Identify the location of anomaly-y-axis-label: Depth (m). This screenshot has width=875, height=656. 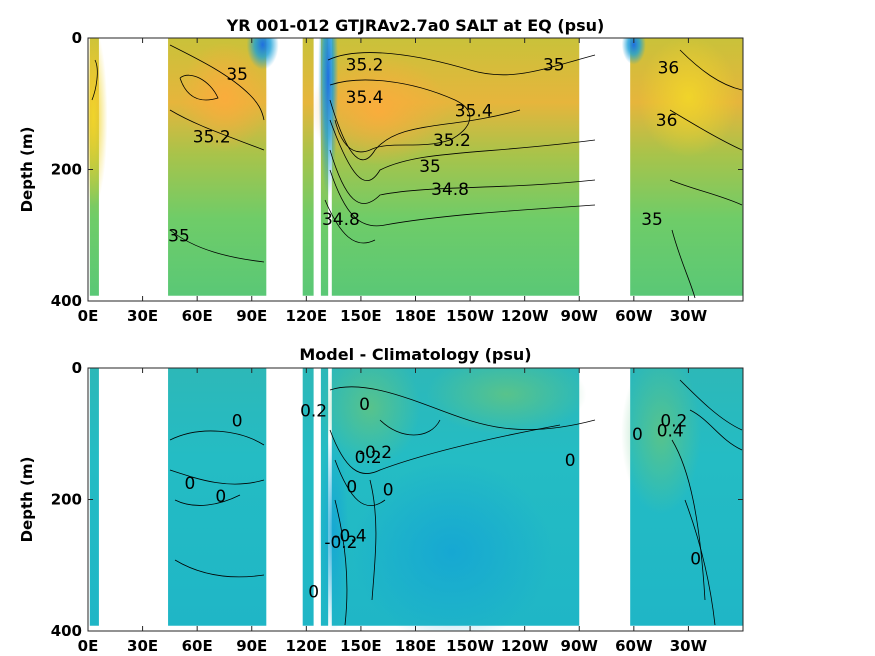
(27, 500).